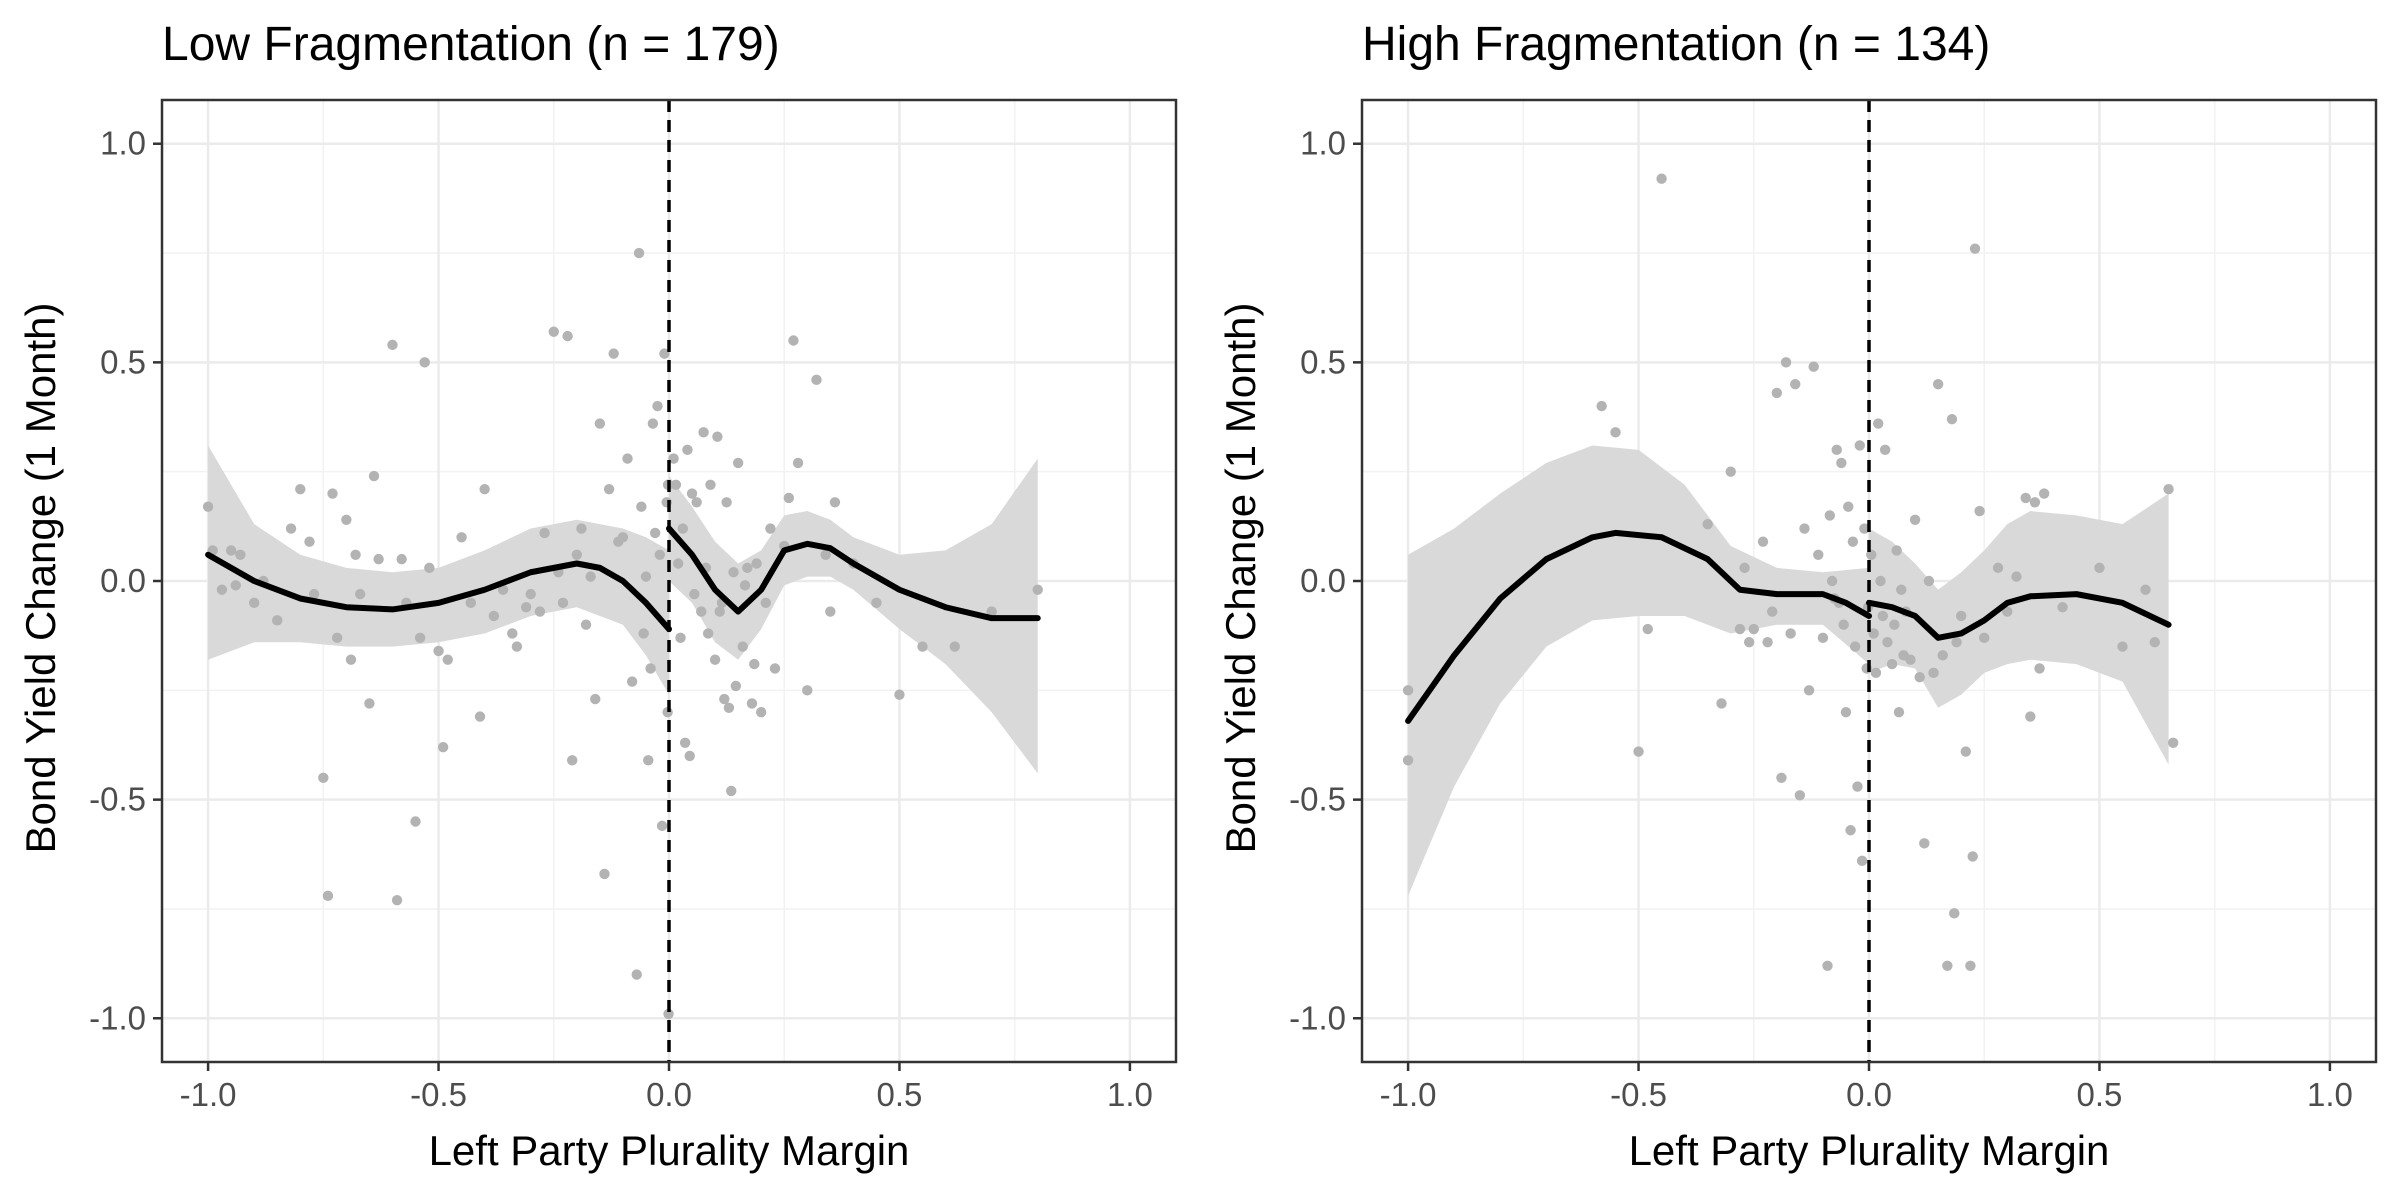  What do you see at coordinates (1317, 799) in the screenshot?
I see `y-tick-label: -0.5` at bounding box center [1317, 799].